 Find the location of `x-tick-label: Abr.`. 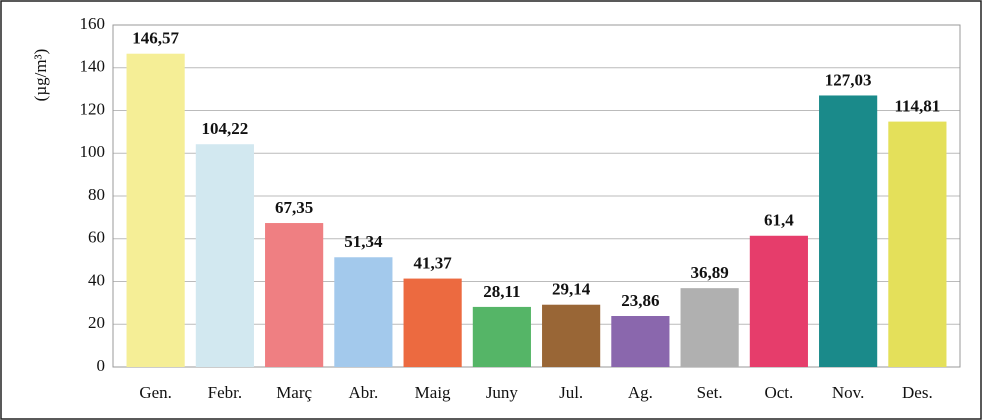

x-tick-label: Abr. is located at coordinates (364, 392).